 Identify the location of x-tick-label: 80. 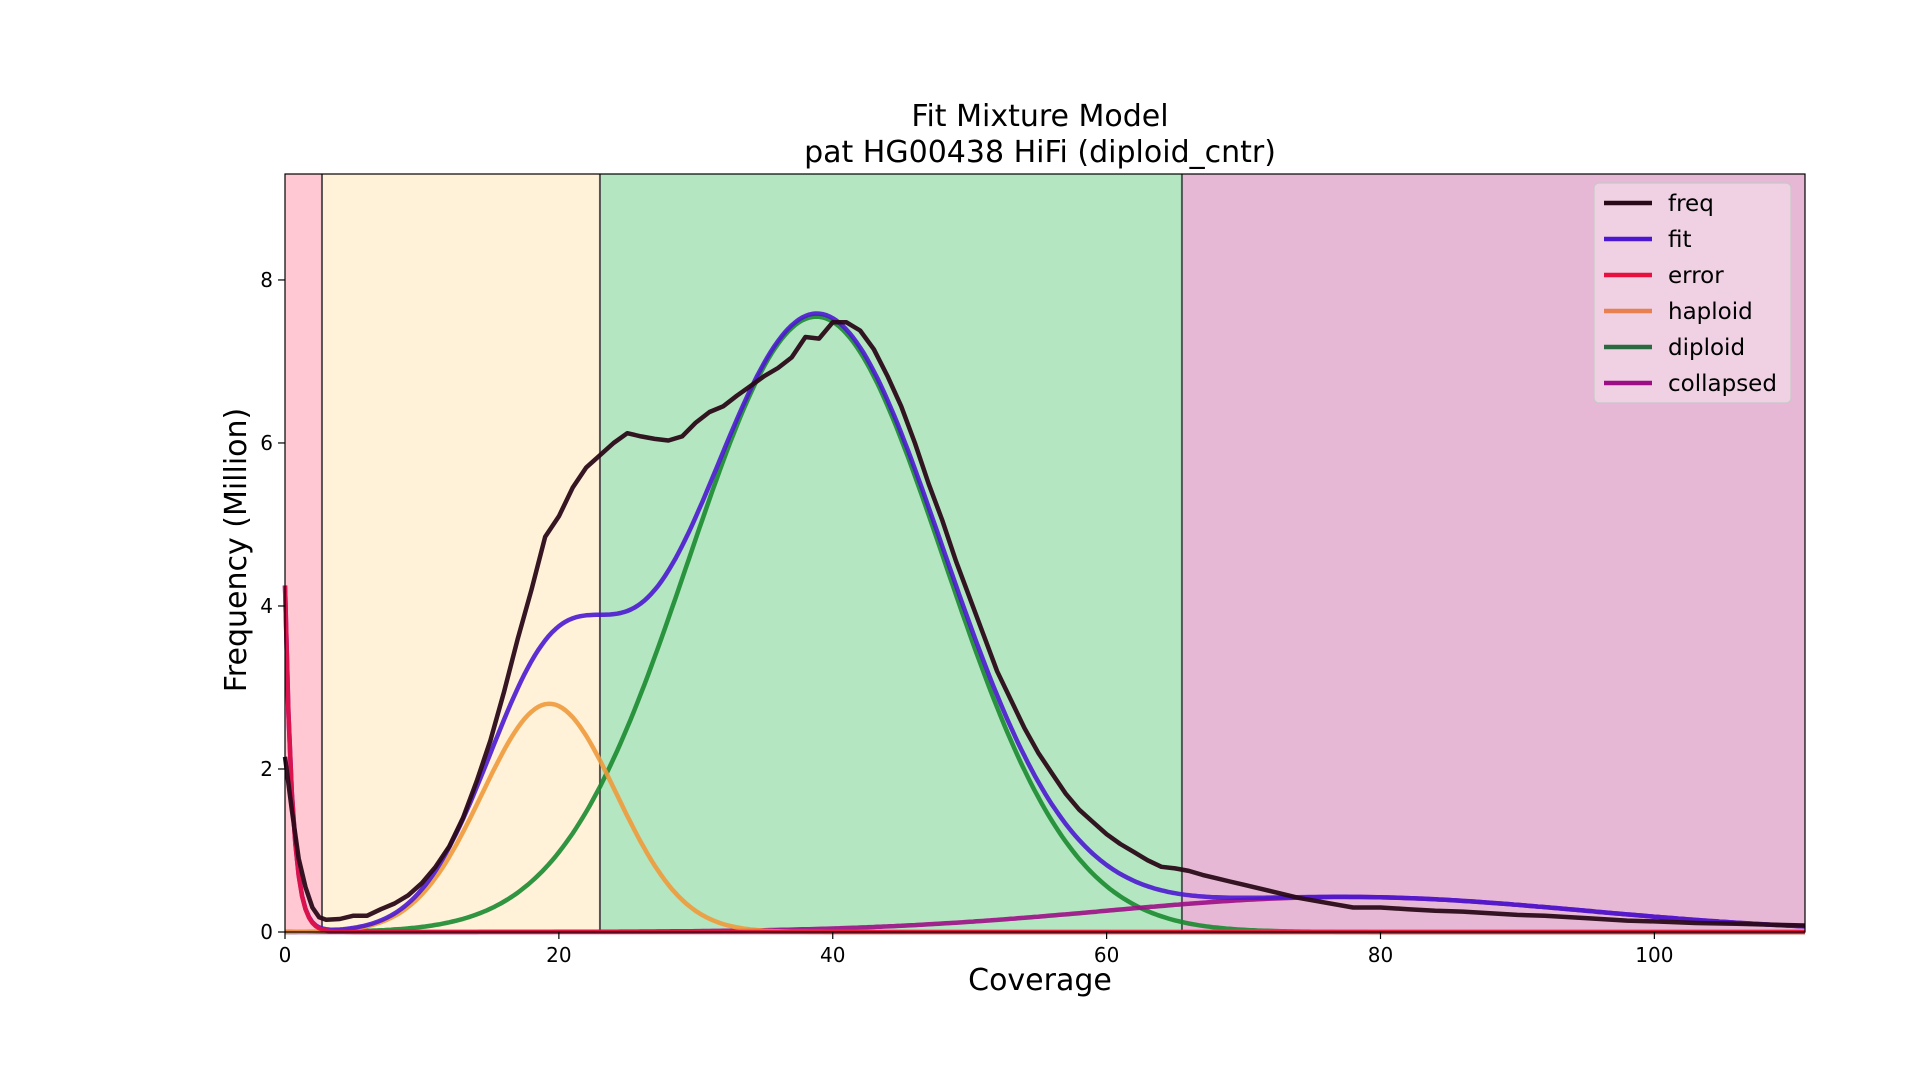
(1380, 955).